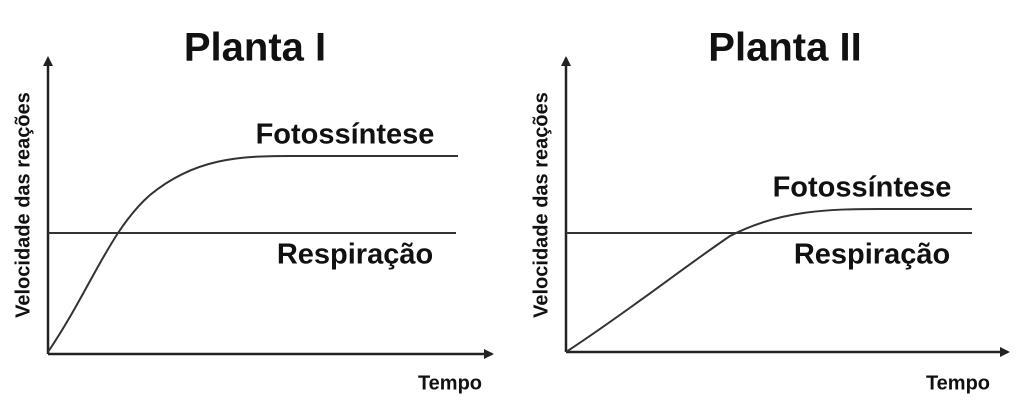 The width and height of the screenshot is (1024, 420). Describe the element at coordinates (784, 48) in the screenshot. I see `panel-title: Planta II` at that location.